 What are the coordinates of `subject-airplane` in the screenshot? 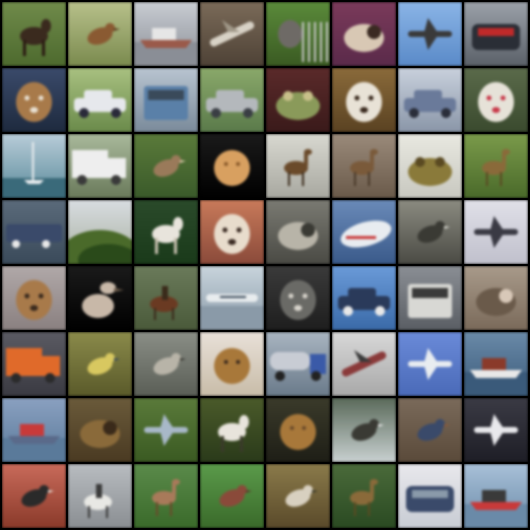 It's located at (232, 312).